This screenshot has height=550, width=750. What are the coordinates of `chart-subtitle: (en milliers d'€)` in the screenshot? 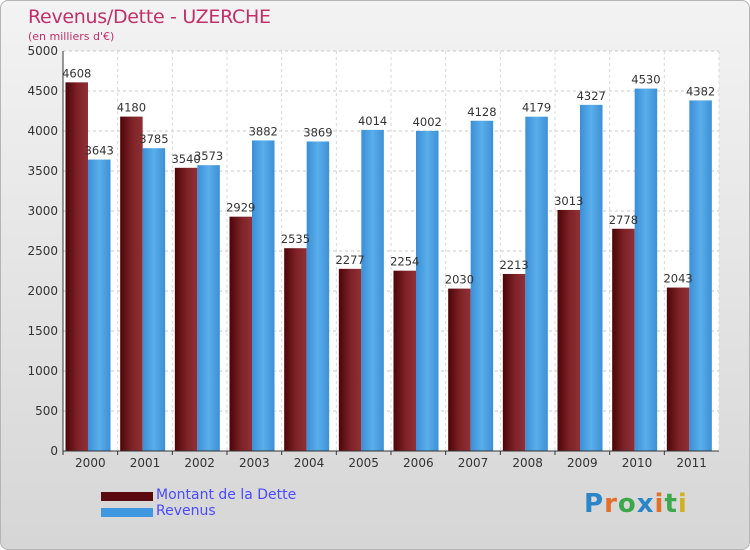 It's located at (71, 36).